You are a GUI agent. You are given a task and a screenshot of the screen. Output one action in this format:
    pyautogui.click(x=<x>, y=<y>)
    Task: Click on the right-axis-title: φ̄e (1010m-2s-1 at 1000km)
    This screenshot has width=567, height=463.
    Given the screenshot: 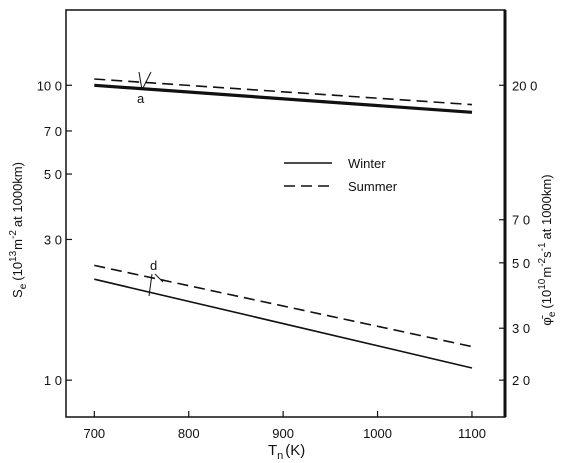 What is the action you would take?
    pyautogui.click(x=547, y=249)
    